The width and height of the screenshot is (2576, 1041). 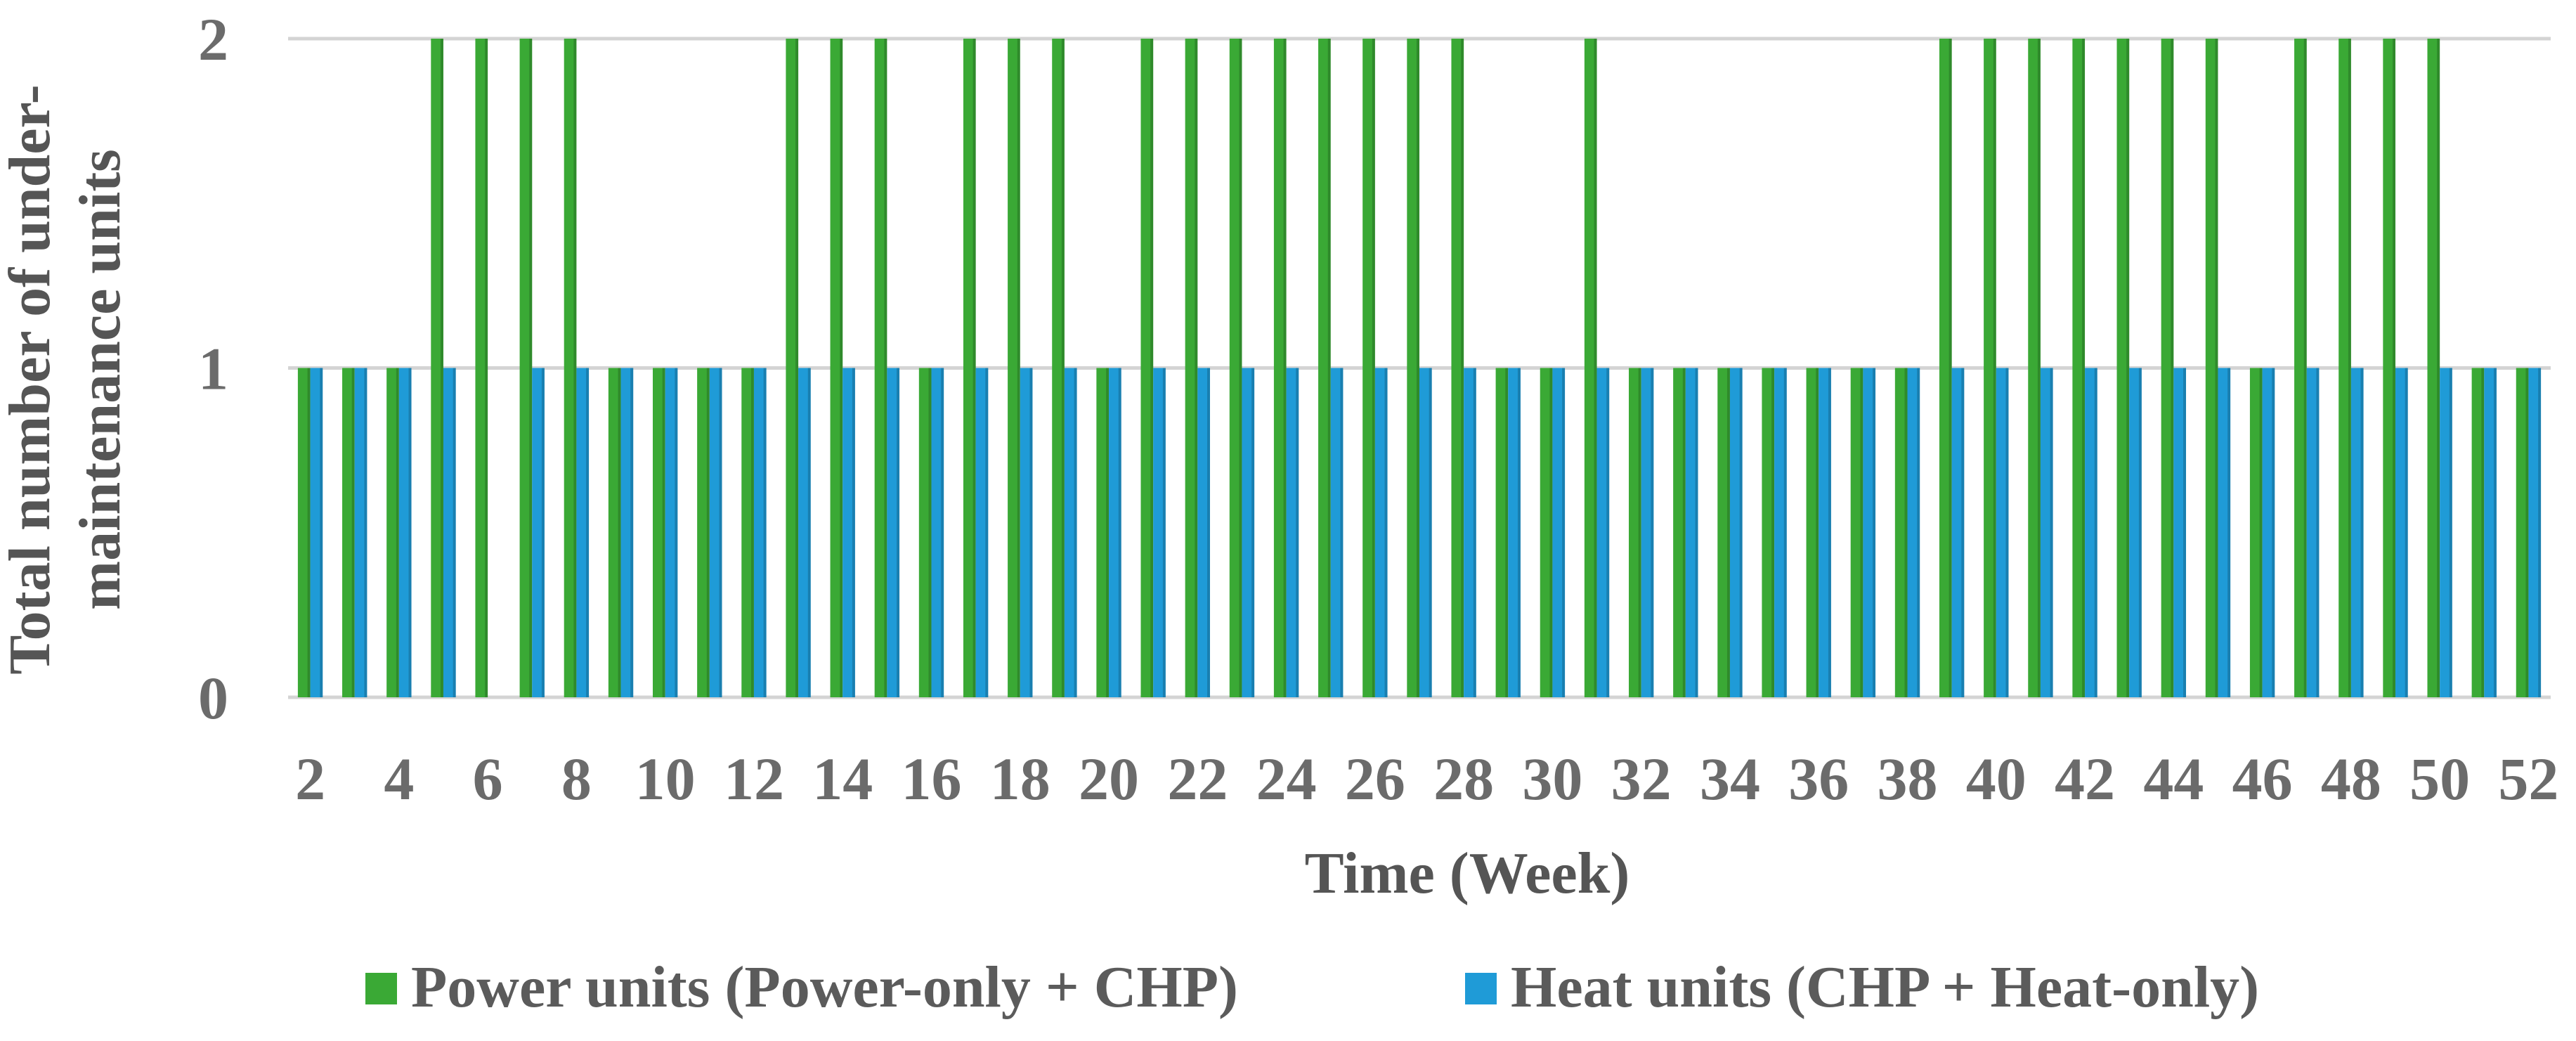 What do you see at coordinates (1463, 779) in the screenshot?
I see `x-tick-label: 28` at bounding box center [1463, 779].